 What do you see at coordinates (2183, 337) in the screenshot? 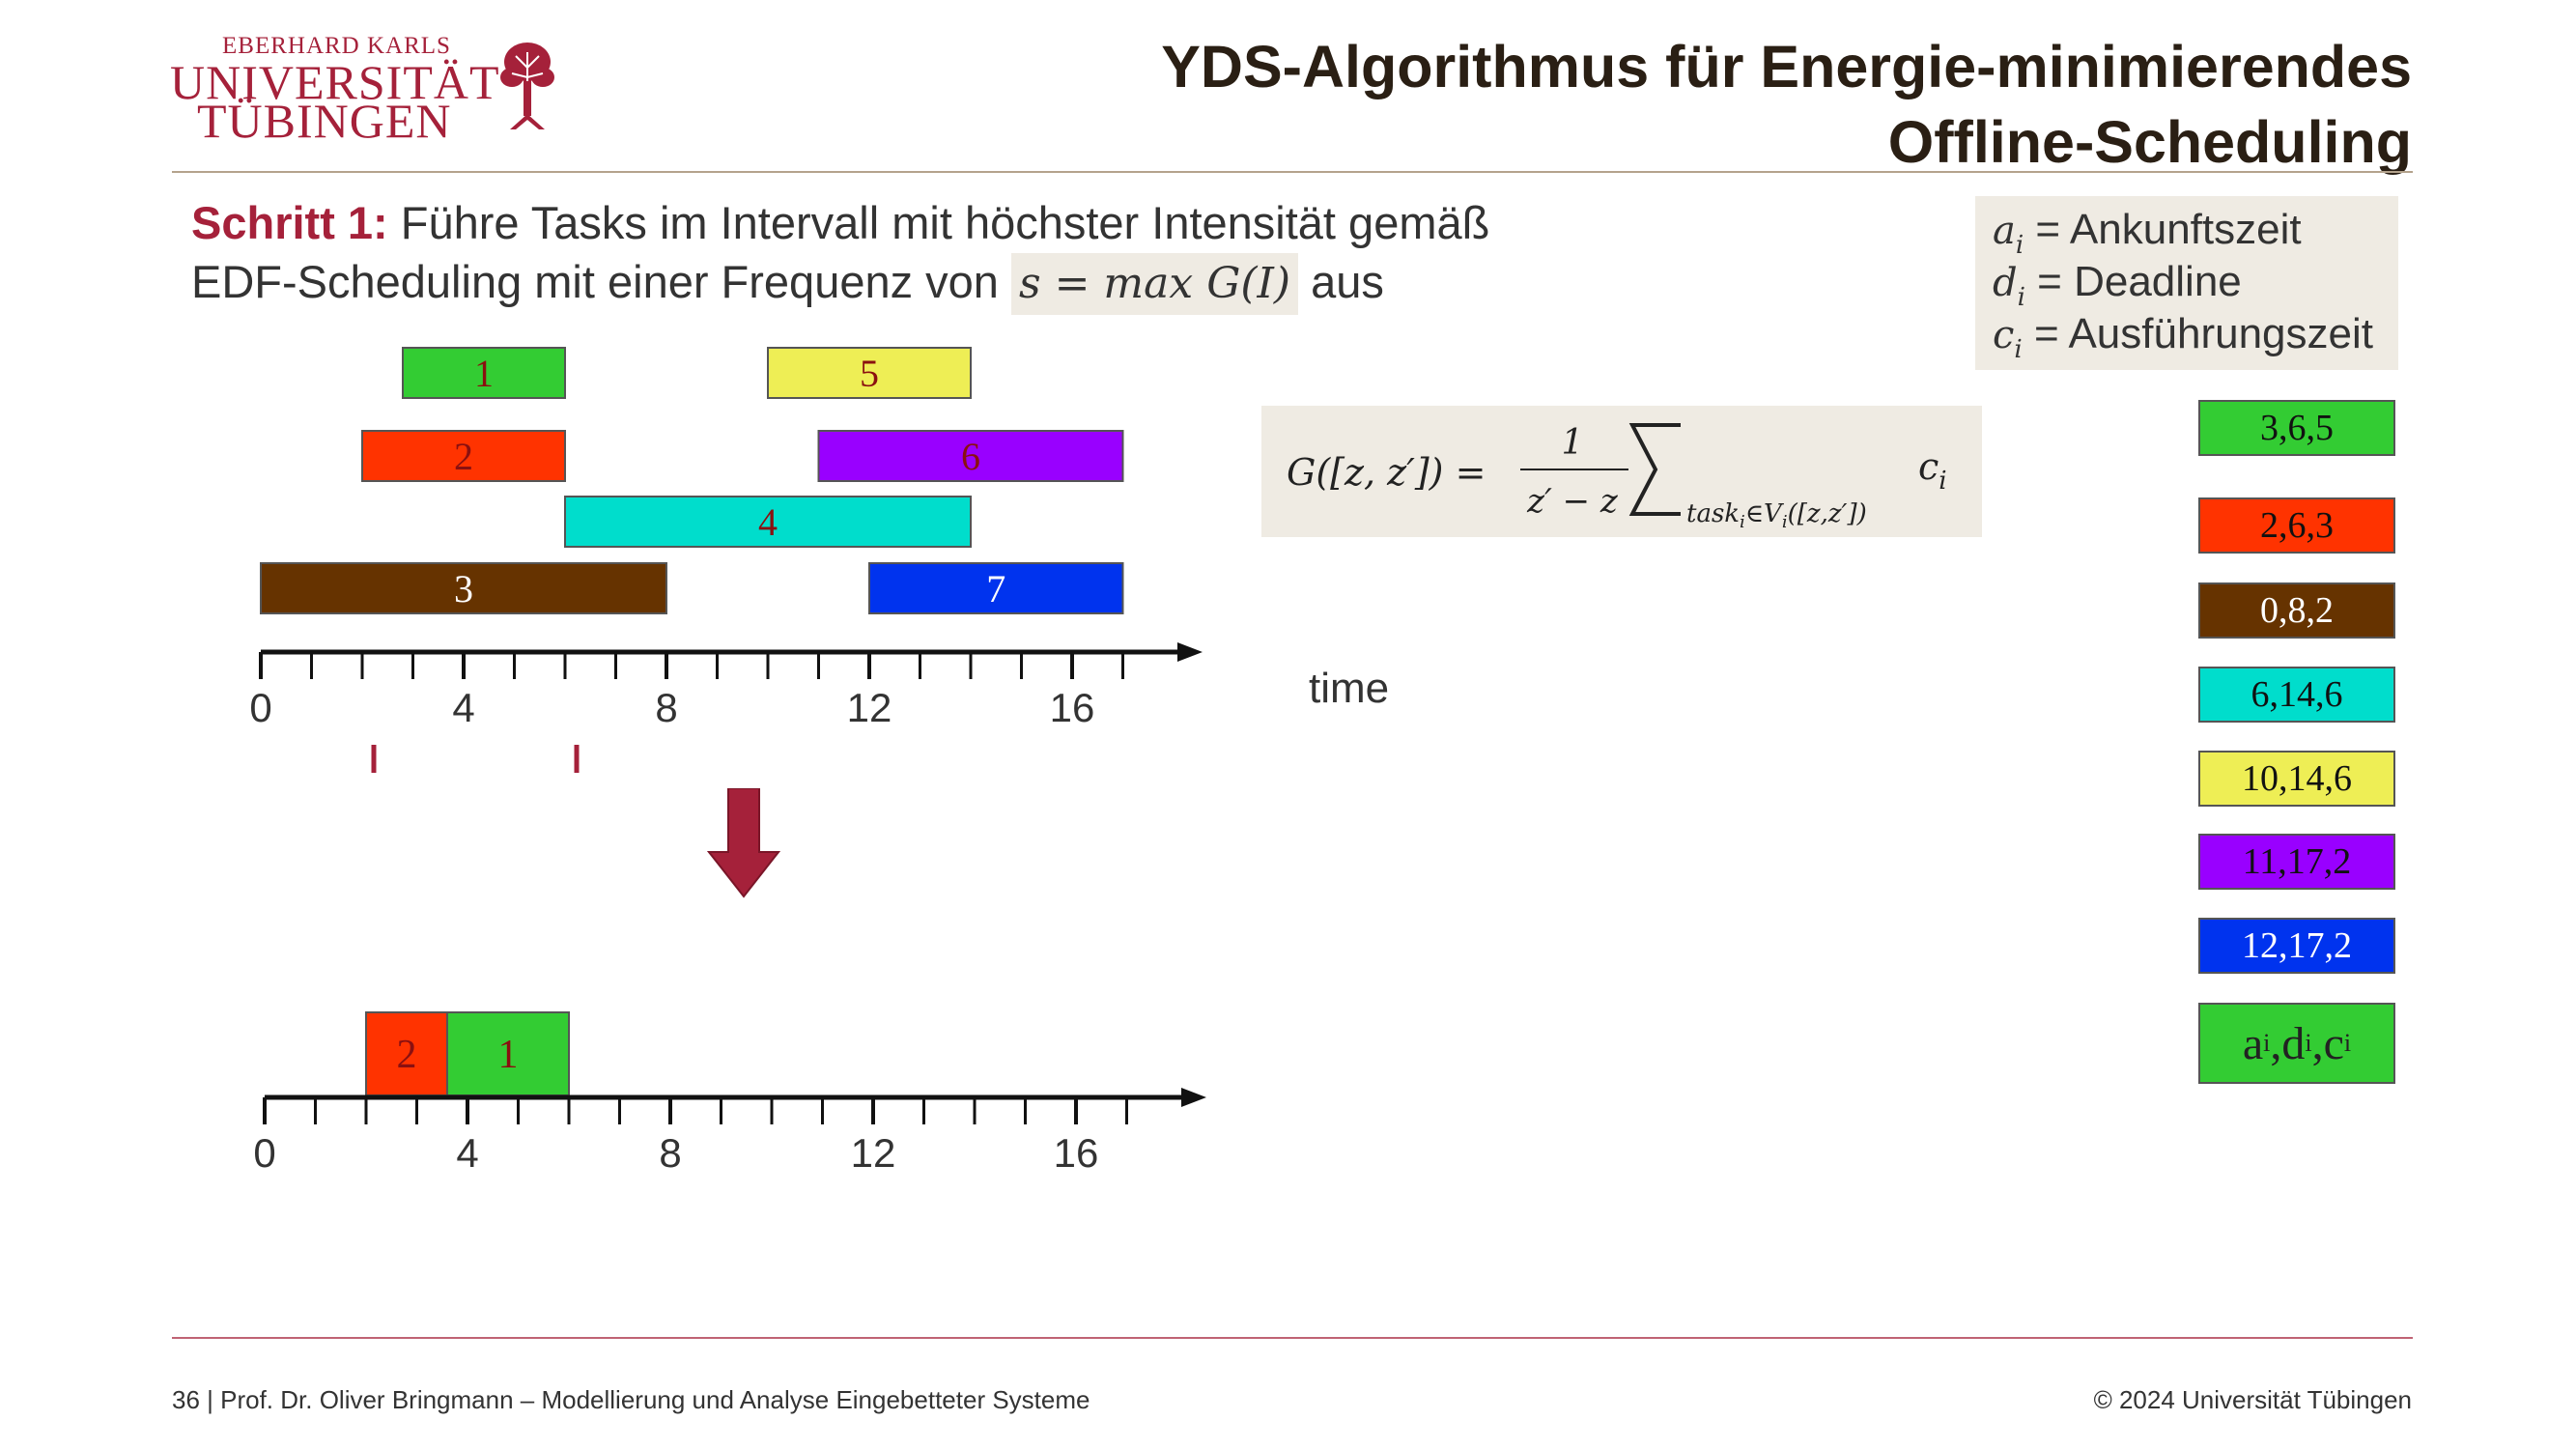
I see `legend-execution-time: ci = Ausführungszeit` at bounding box center [2183, 337].